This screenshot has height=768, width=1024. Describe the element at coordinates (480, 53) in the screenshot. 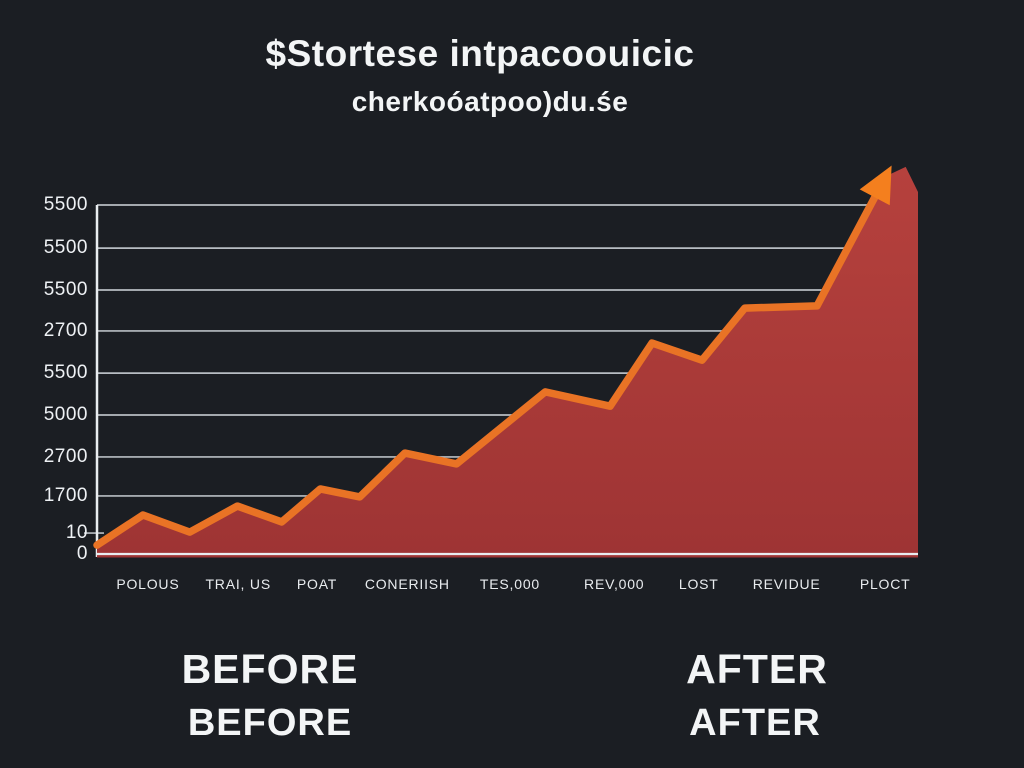

I see `chart-title: $Stortese intpacoouicic` at that location.